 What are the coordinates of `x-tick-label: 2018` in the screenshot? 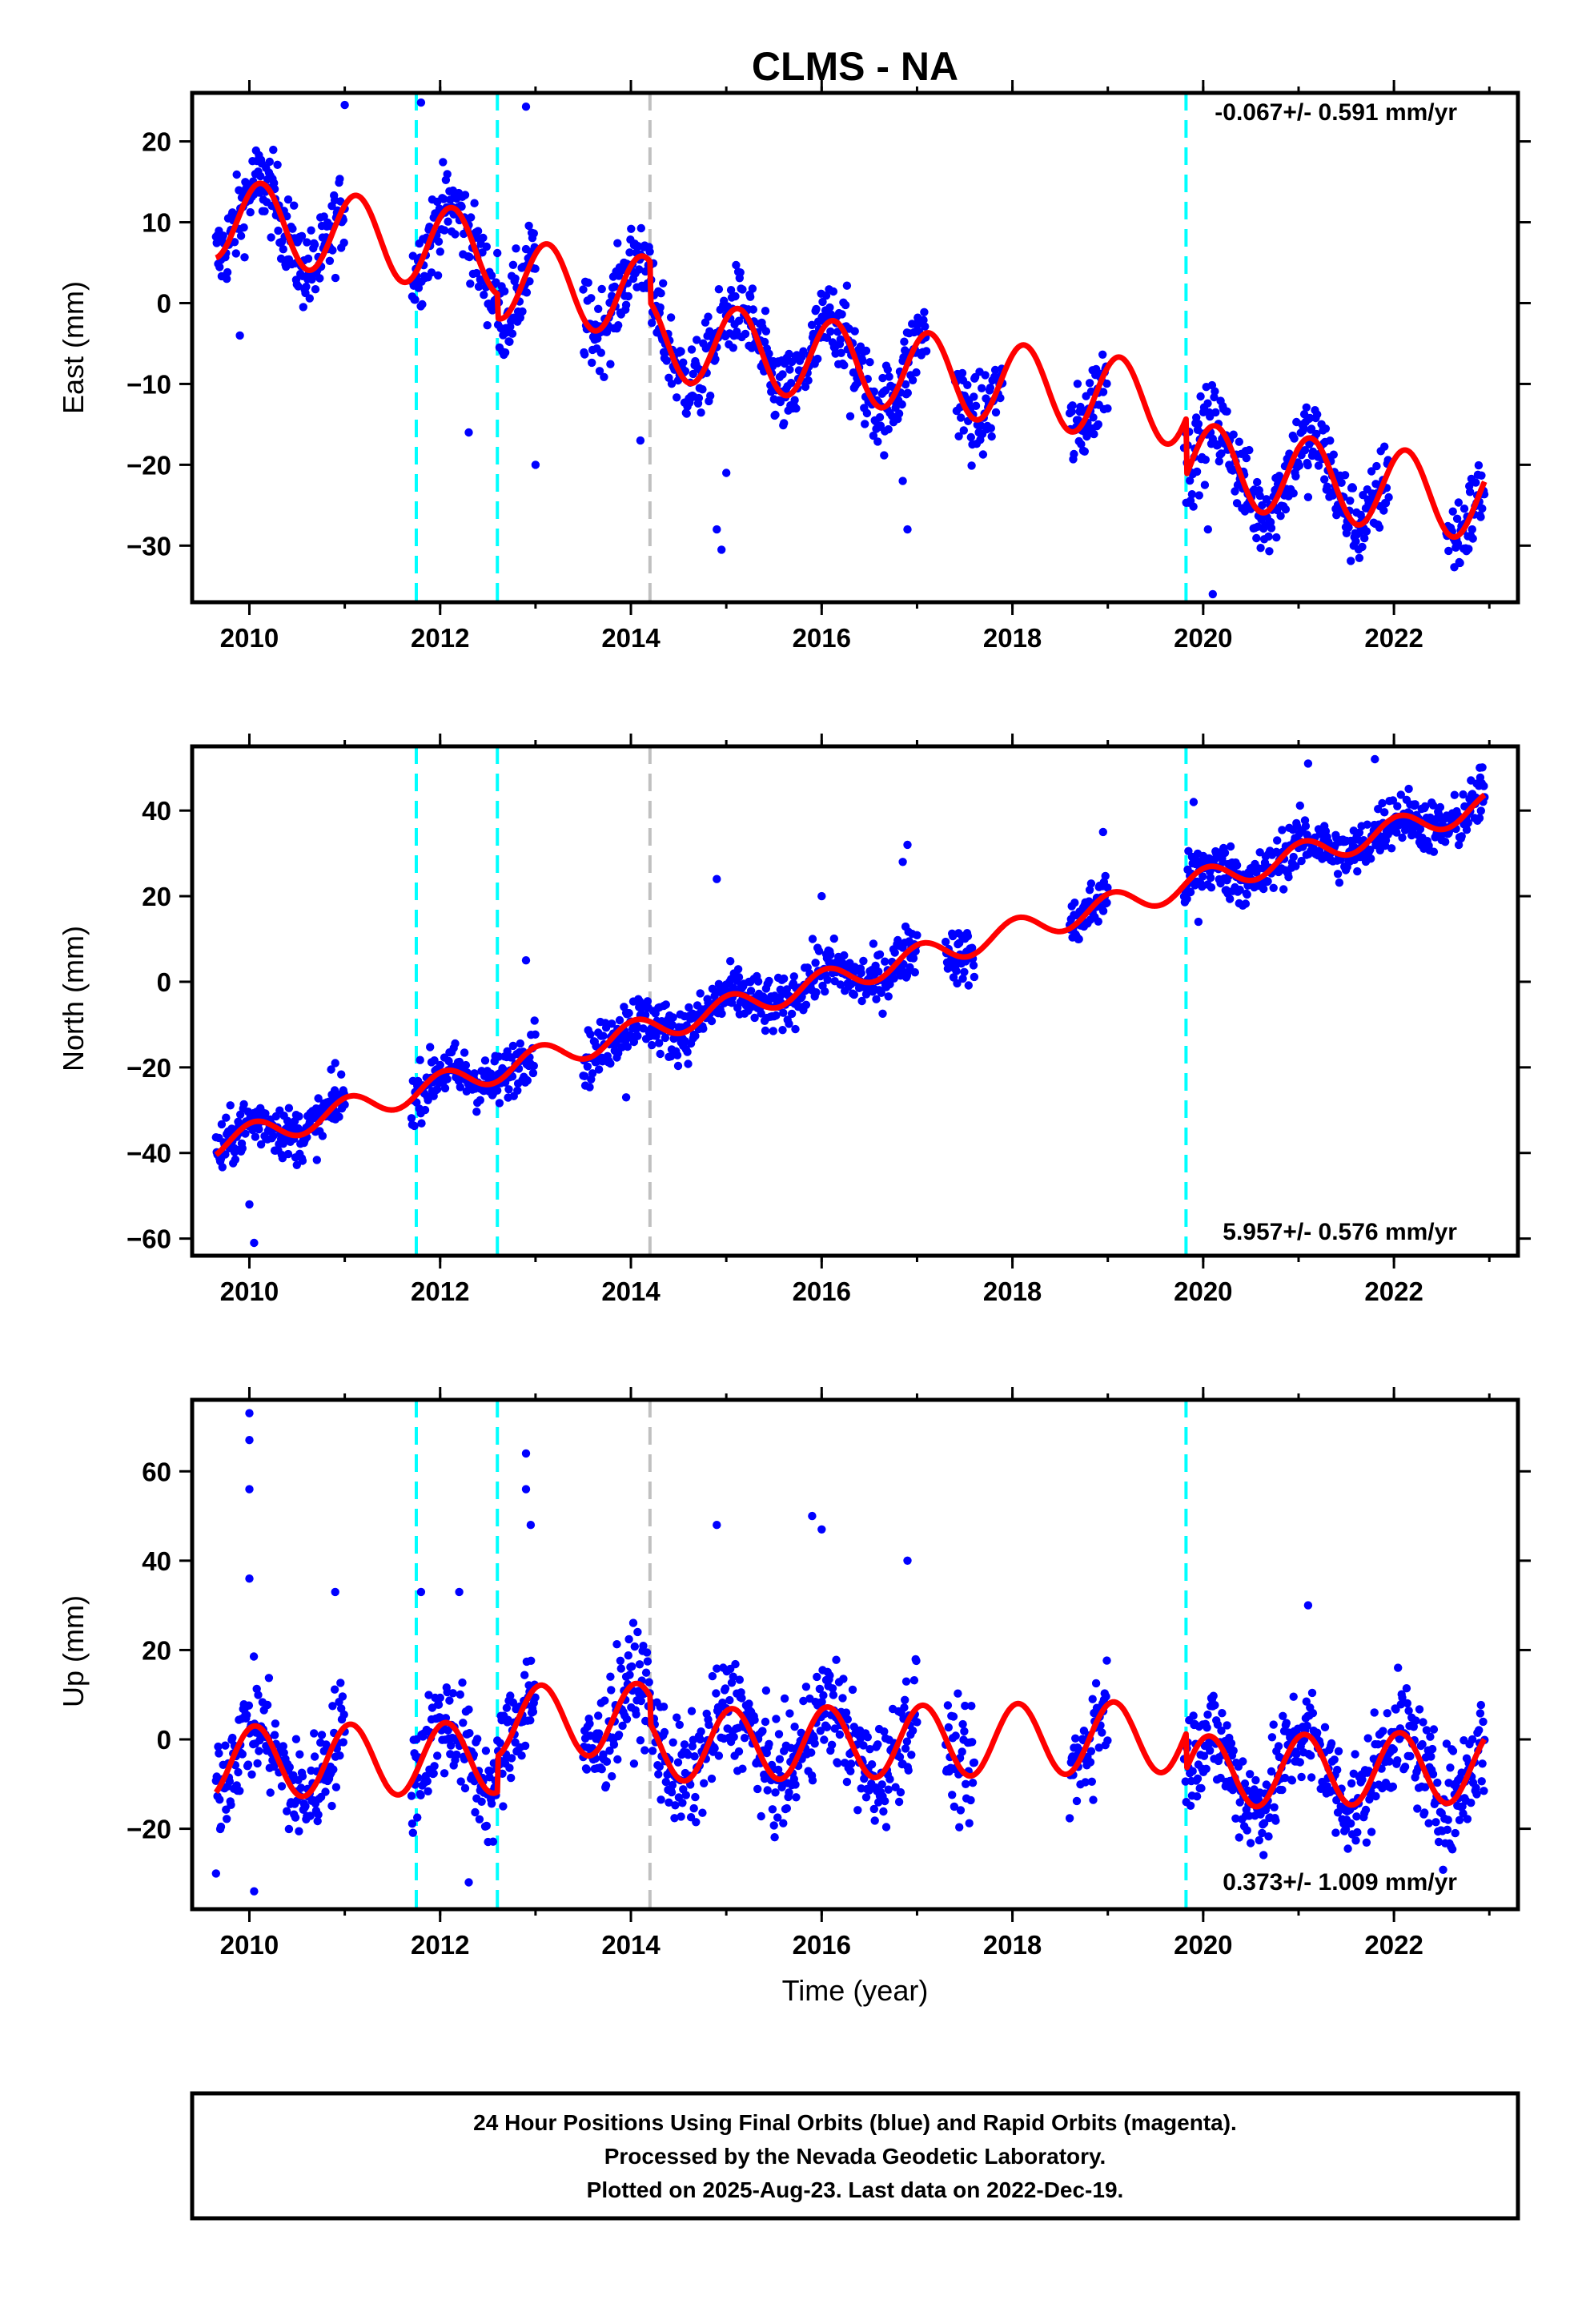 It's located at (1012, 1291).